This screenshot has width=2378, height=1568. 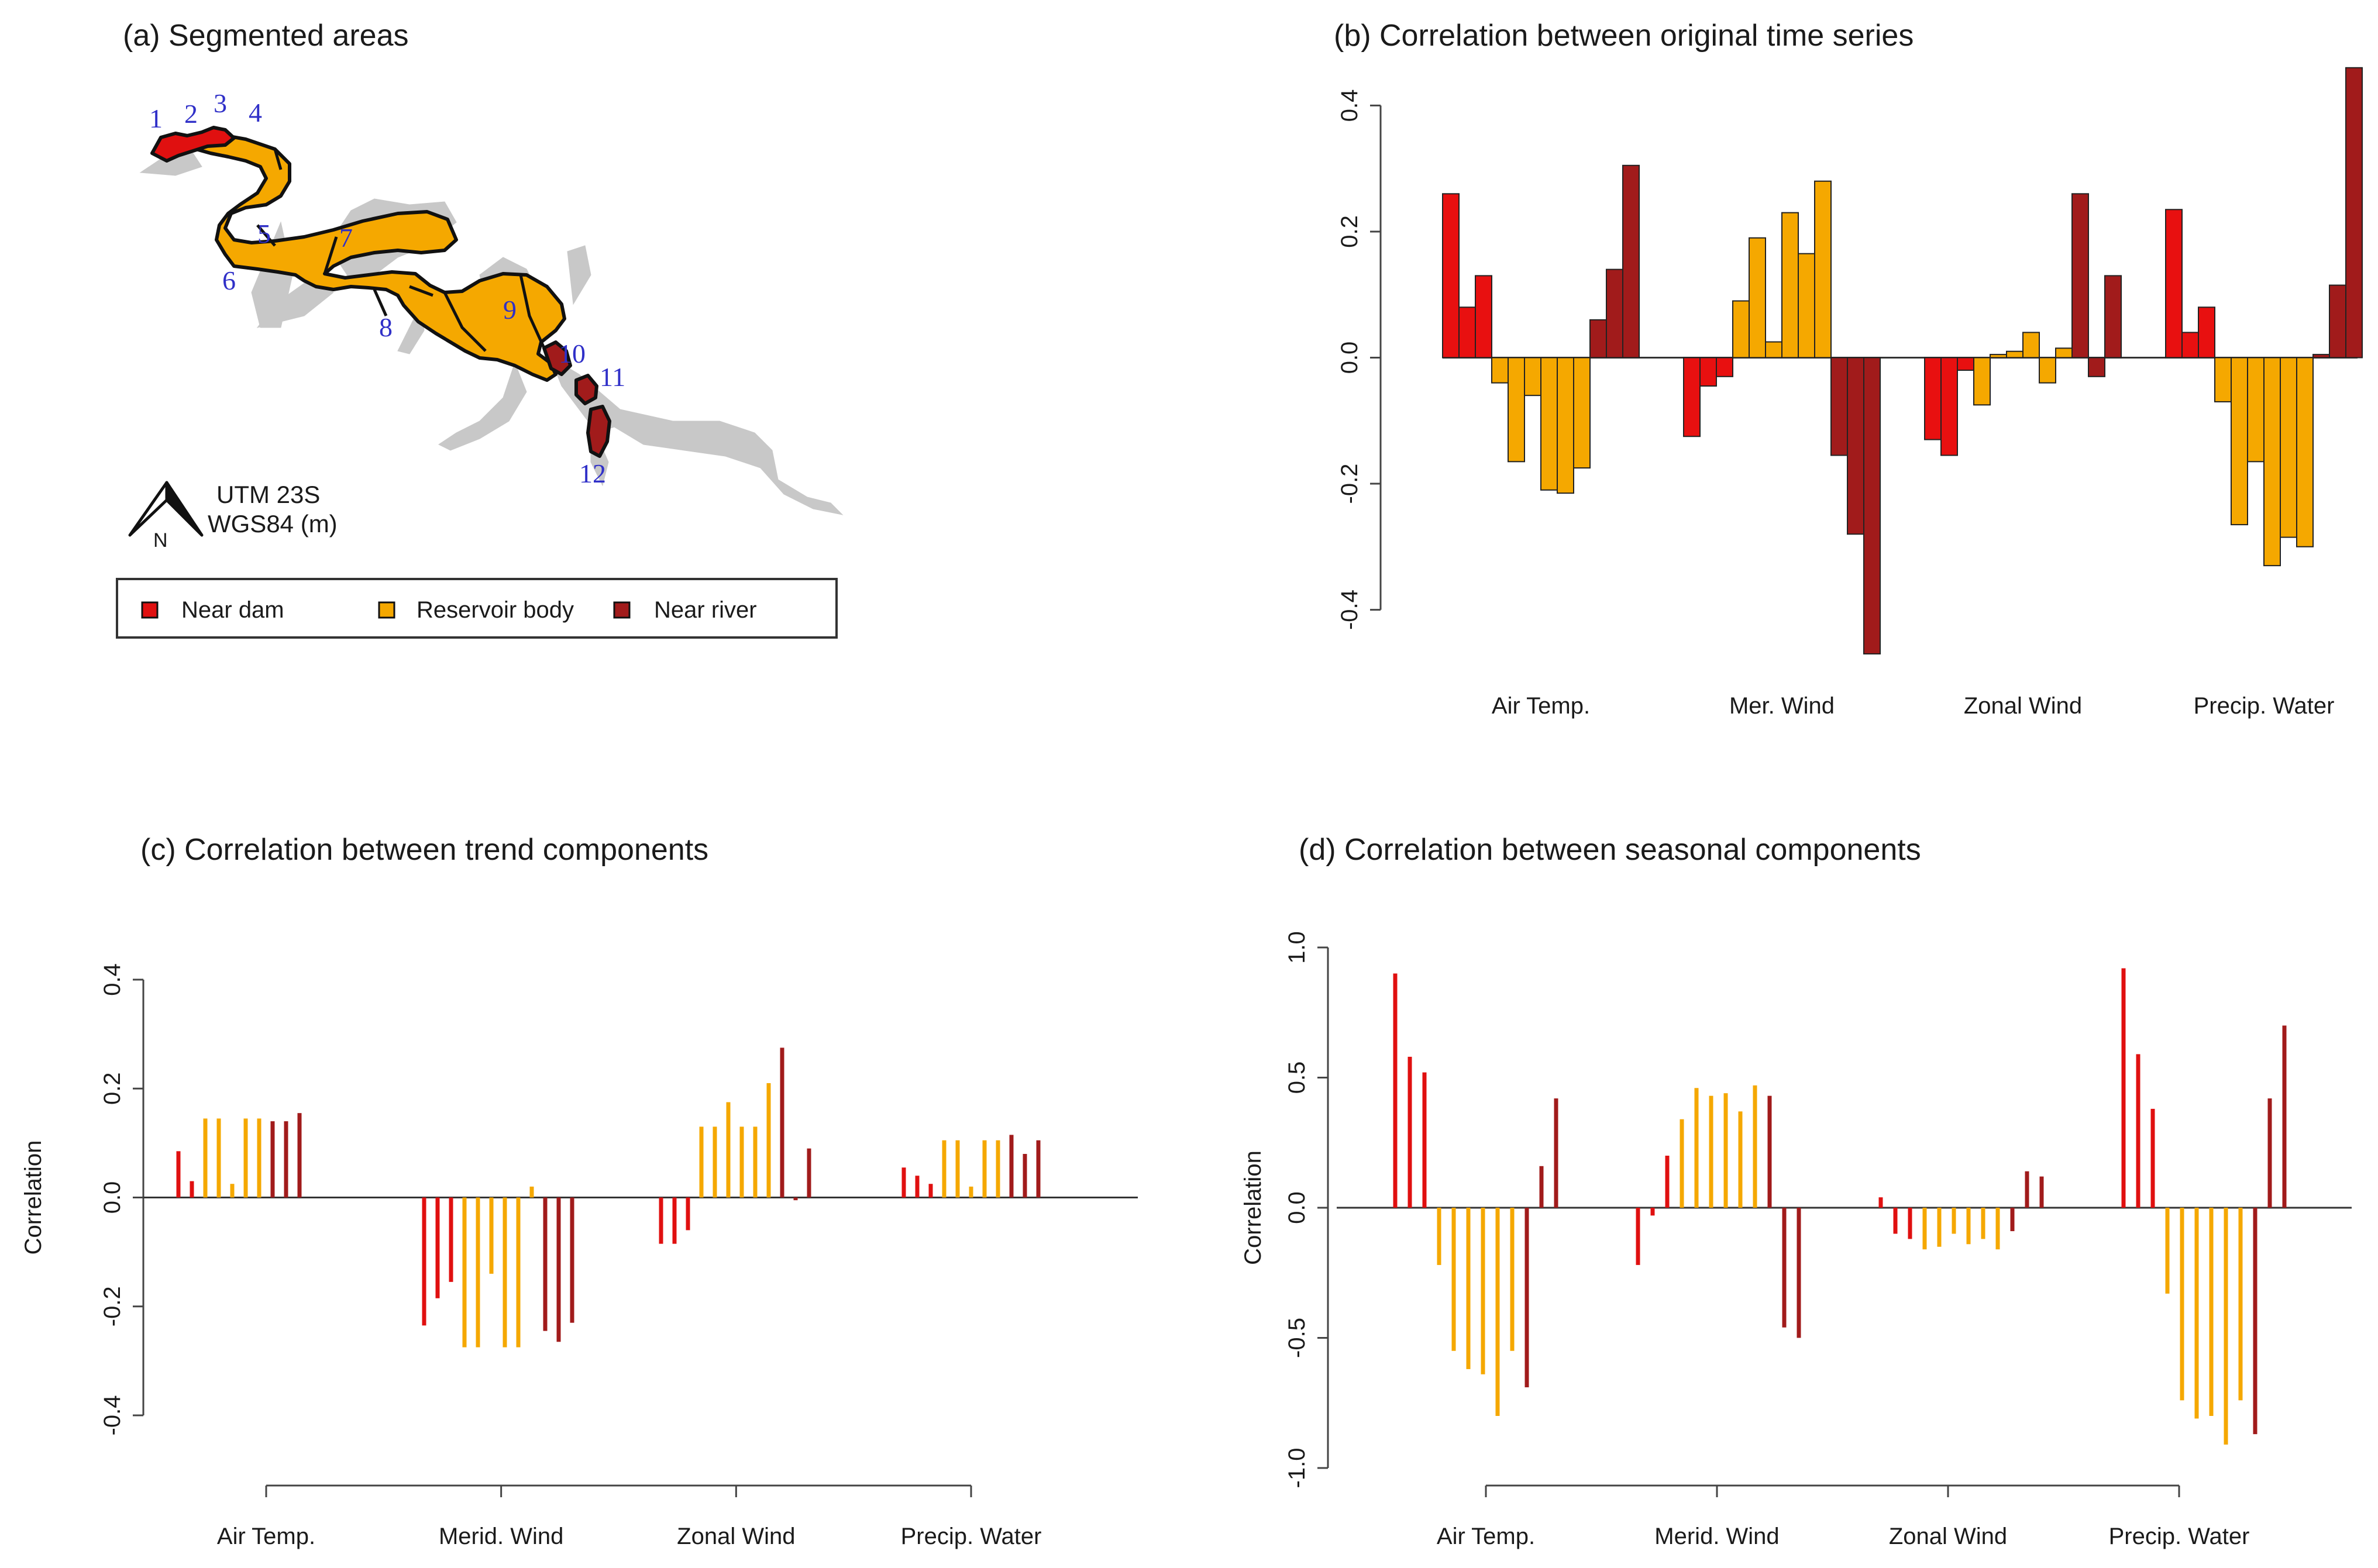 What do you see at coordinates (378, 258) in the screenshot?
I see `map-reservoir-body` at bounding box center [378, 258].